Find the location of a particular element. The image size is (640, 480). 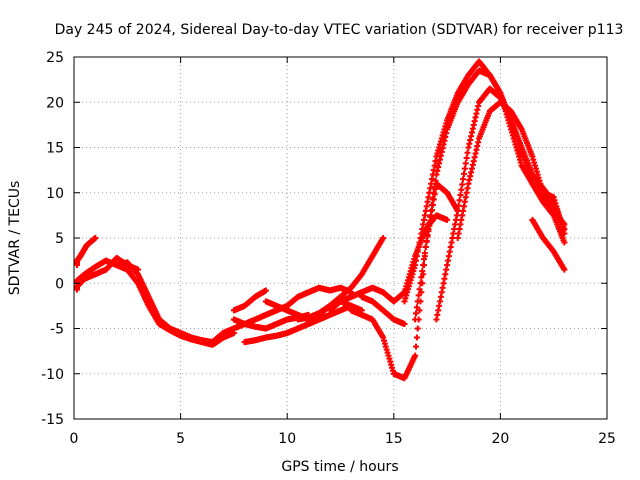

y-tick-label: 5 is located at coordinates (59, 239).